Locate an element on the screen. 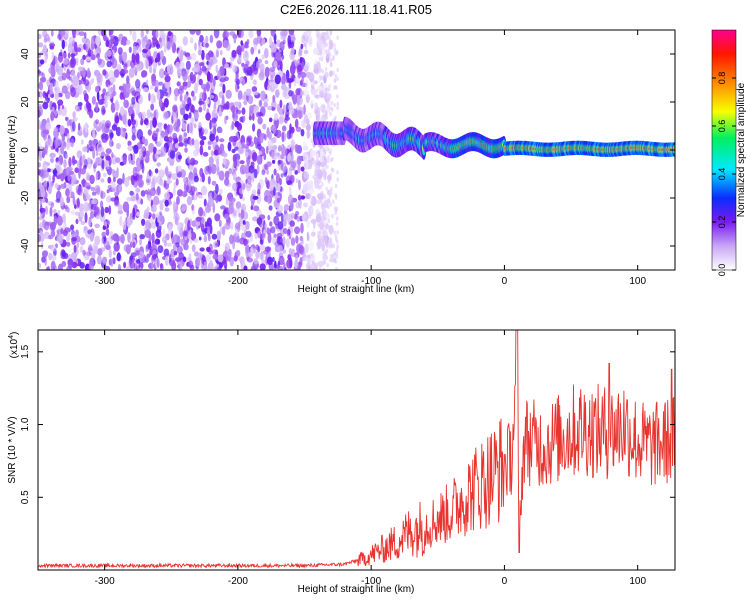  x-tick-label: 100 is located at coordinates (637, 581).